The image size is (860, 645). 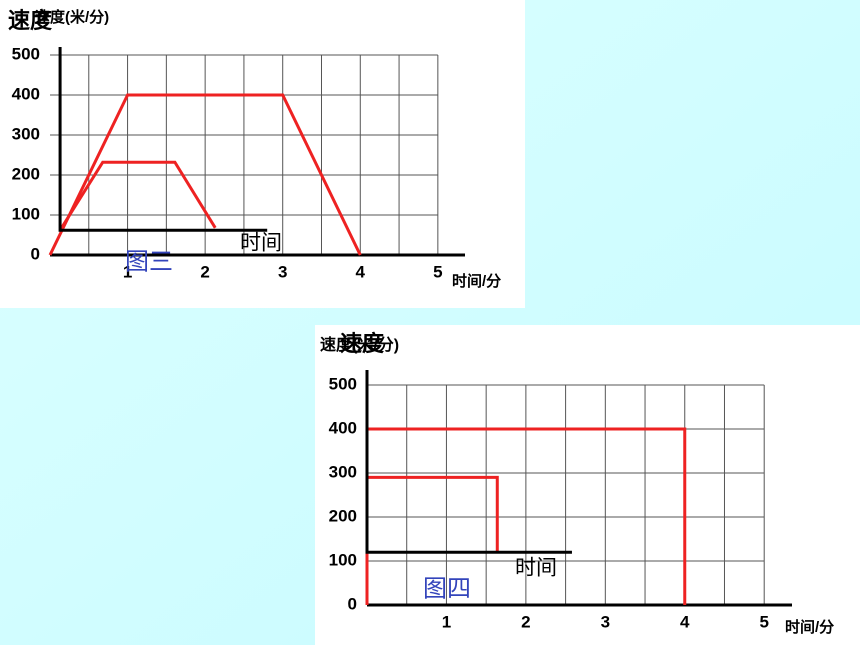 I want to click on annotation: 图三, so click(x=149, y=261).